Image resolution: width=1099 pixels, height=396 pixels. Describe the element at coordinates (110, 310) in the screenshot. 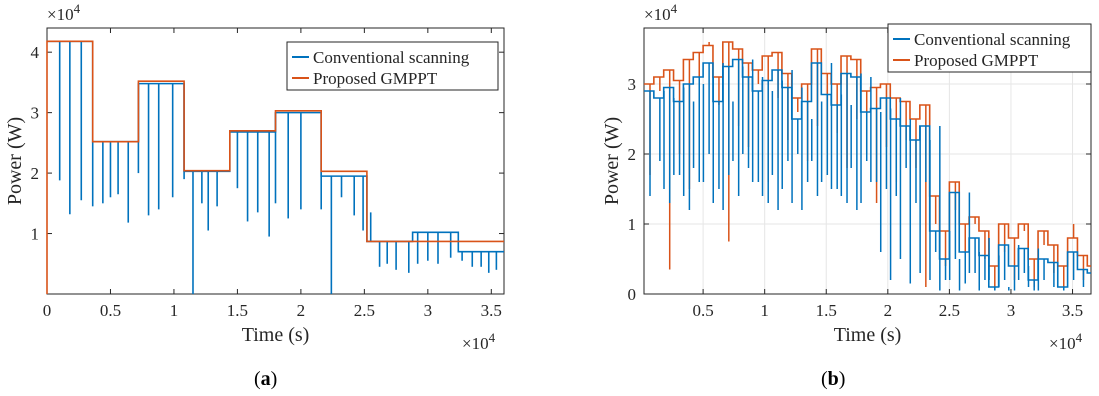

I see `panel-a-xtick-label: 0.5` at that location.